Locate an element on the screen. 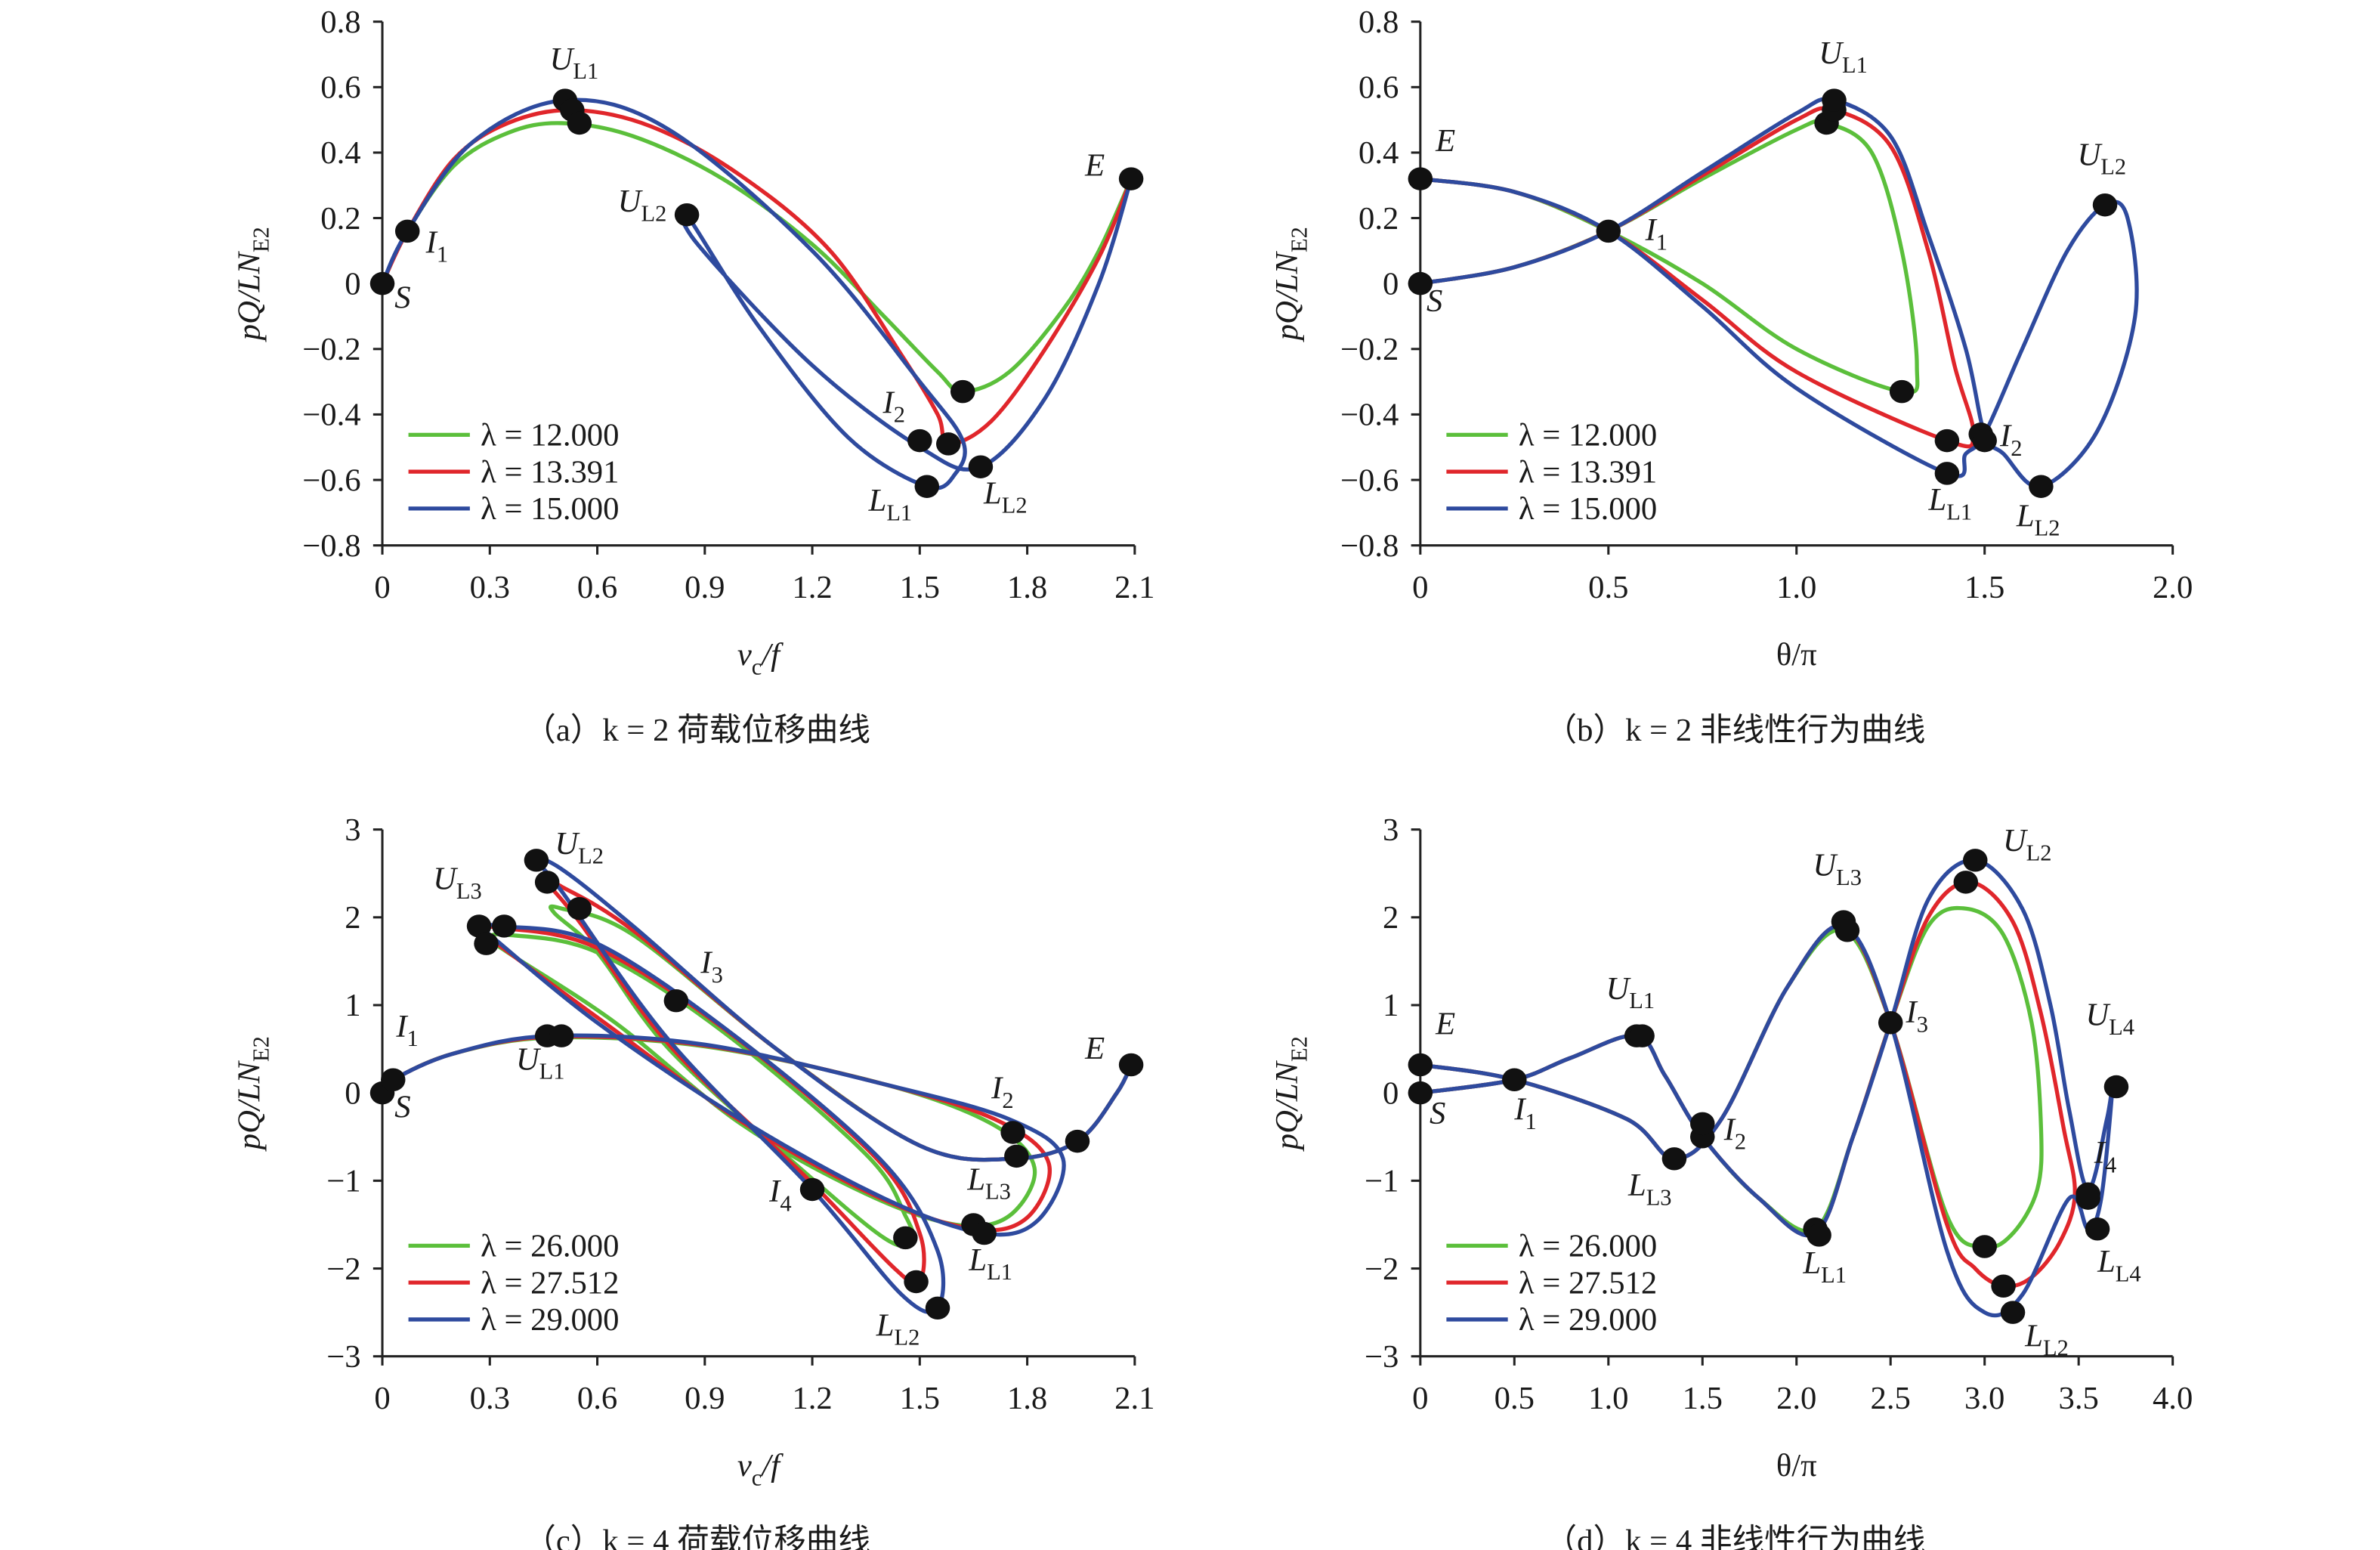 The image size is (2380, 1550). legend-label: λ = 26.000 is located at coordinates (1588, 1247).